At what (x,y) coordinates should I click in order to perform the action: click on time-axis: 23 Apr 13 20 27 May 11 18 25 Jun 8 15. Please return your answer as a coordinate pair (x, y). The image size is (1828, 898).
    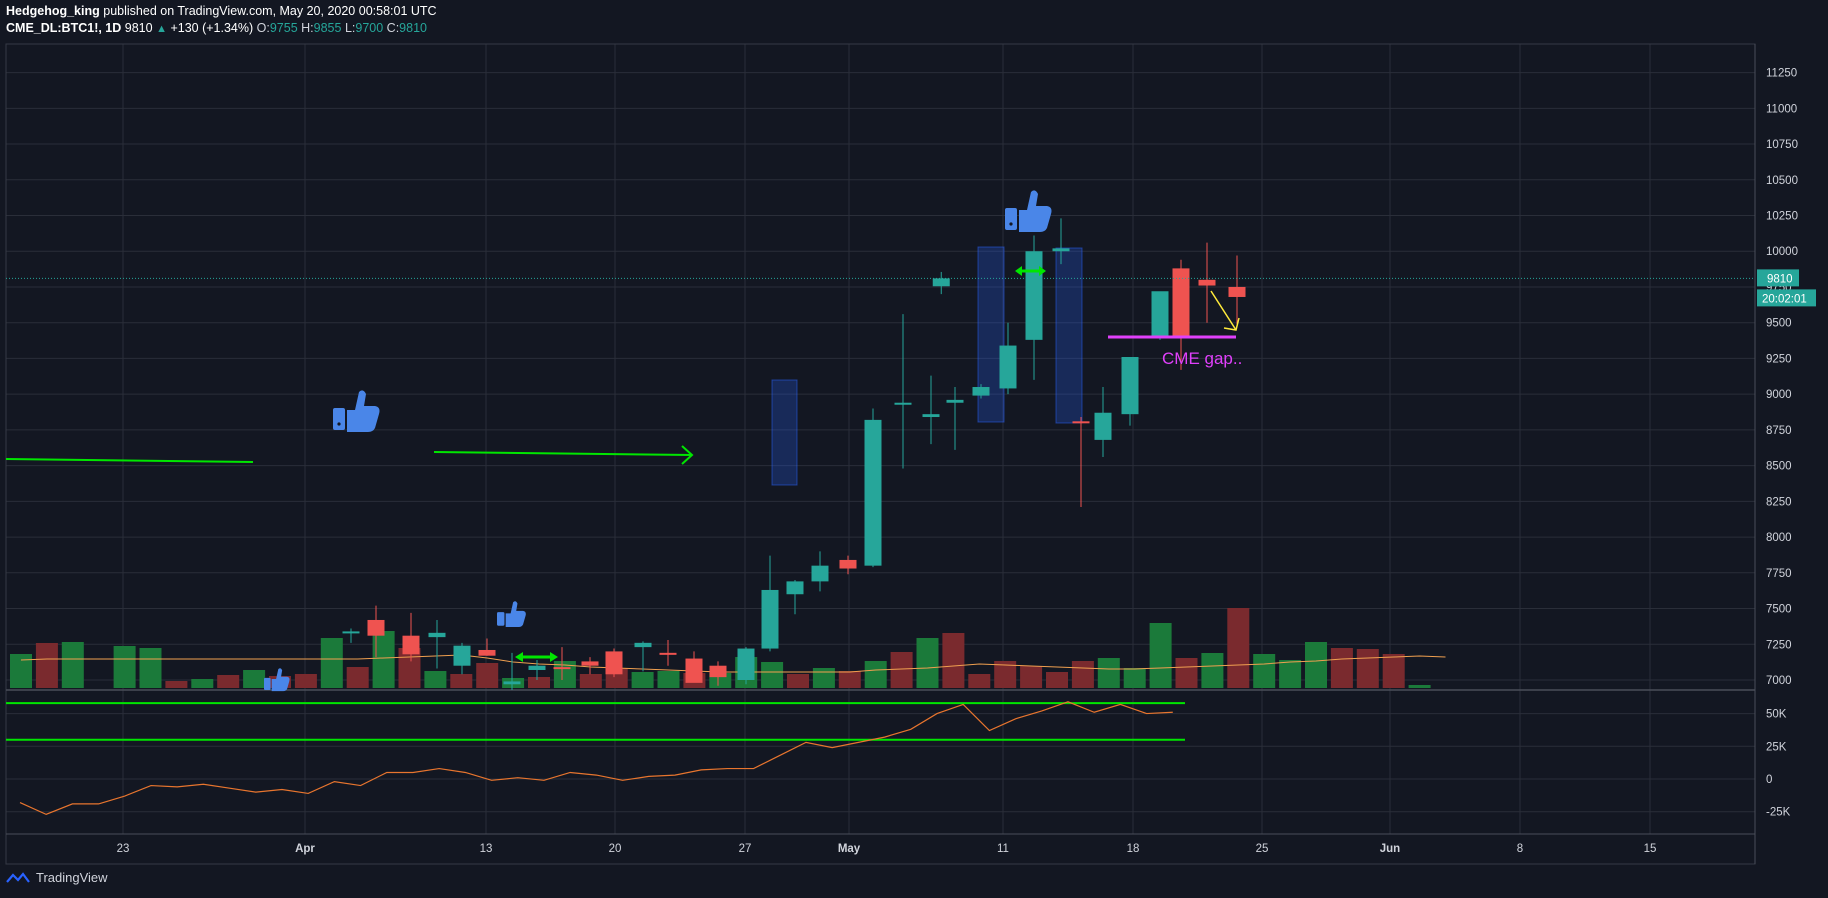
    Looking at the image, I should click on (887, 849).